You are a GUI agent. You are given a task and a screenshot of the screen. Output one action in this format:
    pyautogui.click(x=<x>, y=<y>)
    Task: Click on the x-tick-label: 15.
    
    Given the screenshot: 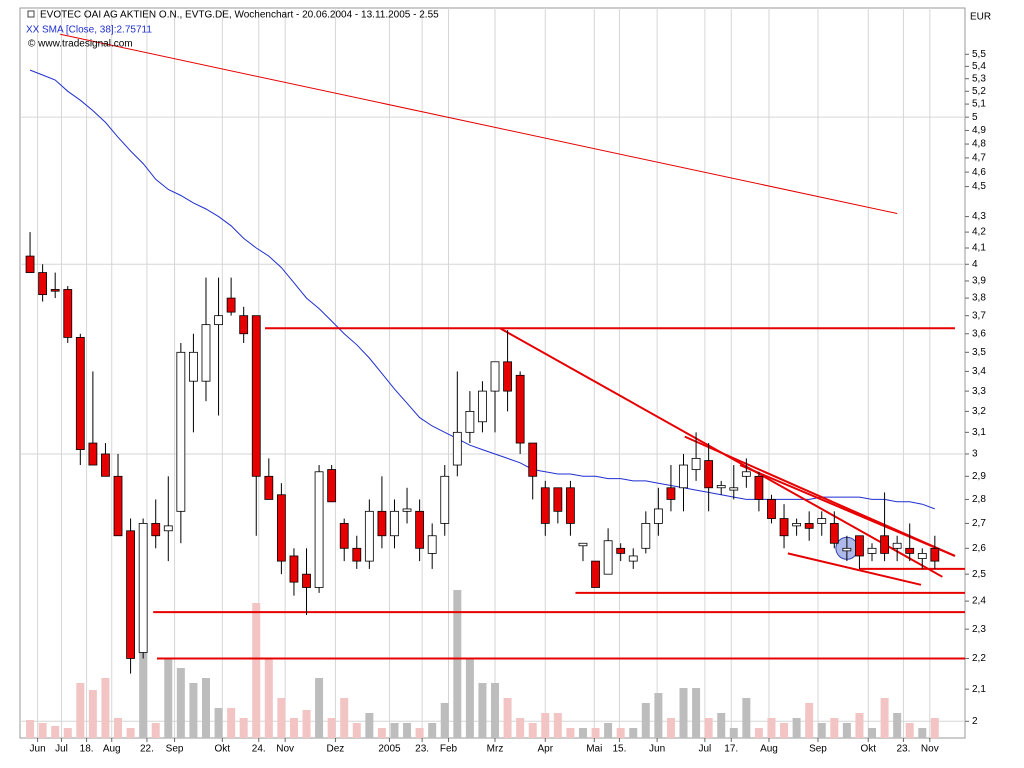 What is the action you would take?
    pyautogui.click(x=619, y=749)
    